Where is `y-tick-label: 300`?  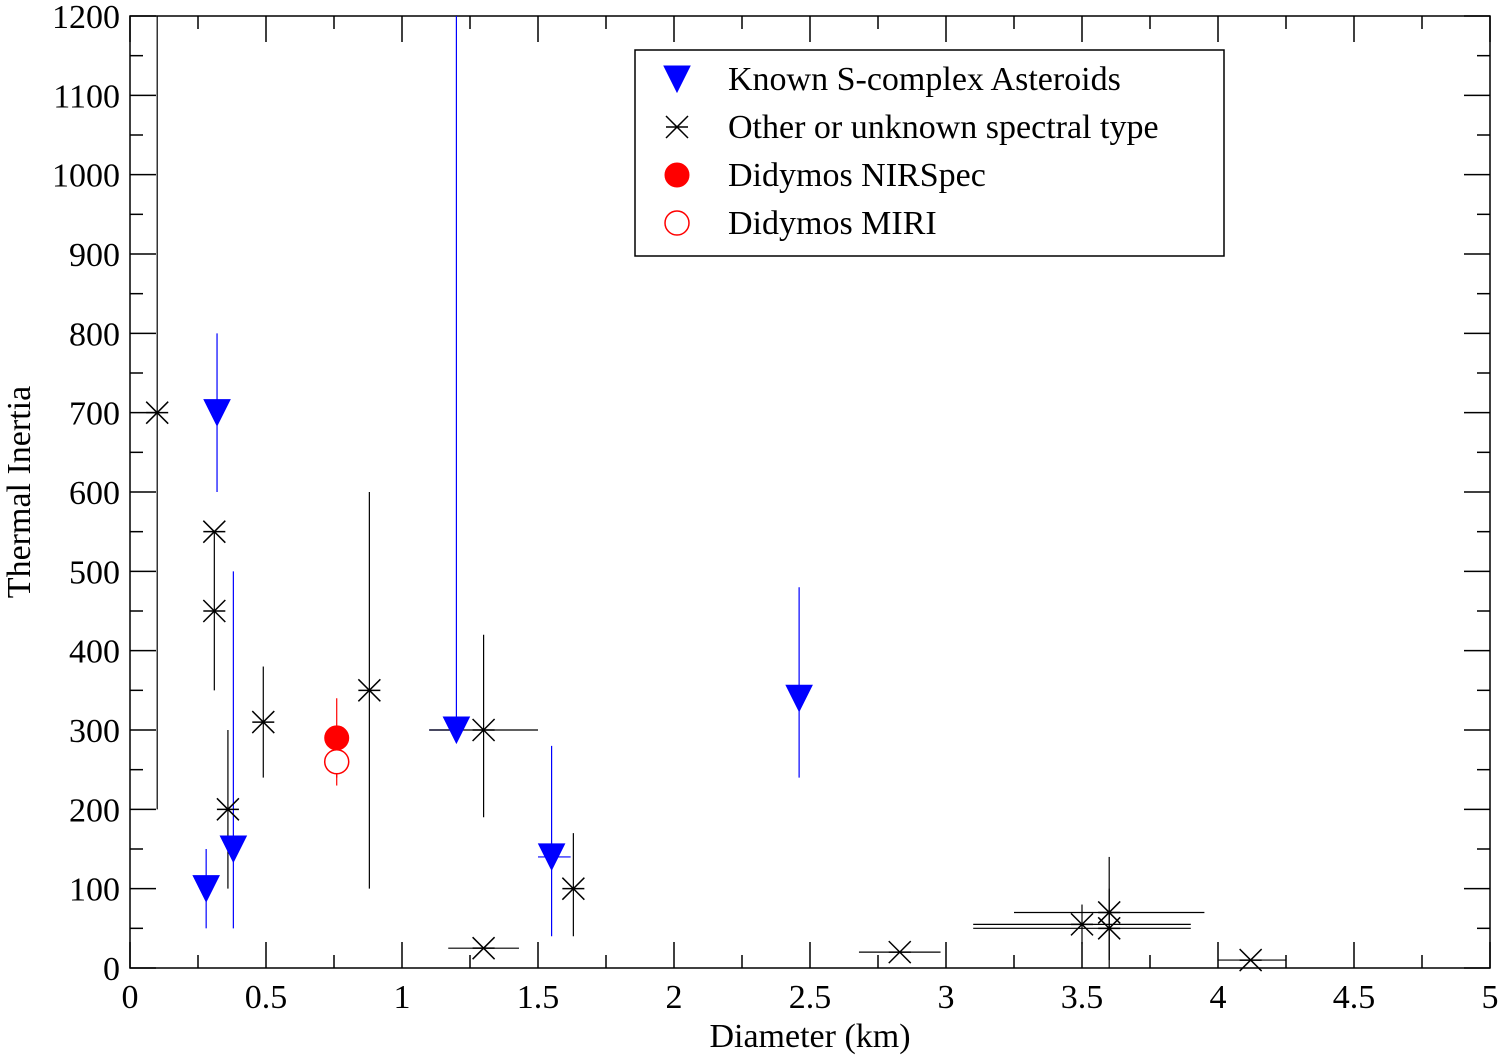 y-tick-label: 300 is located at coordinates (94, 731).